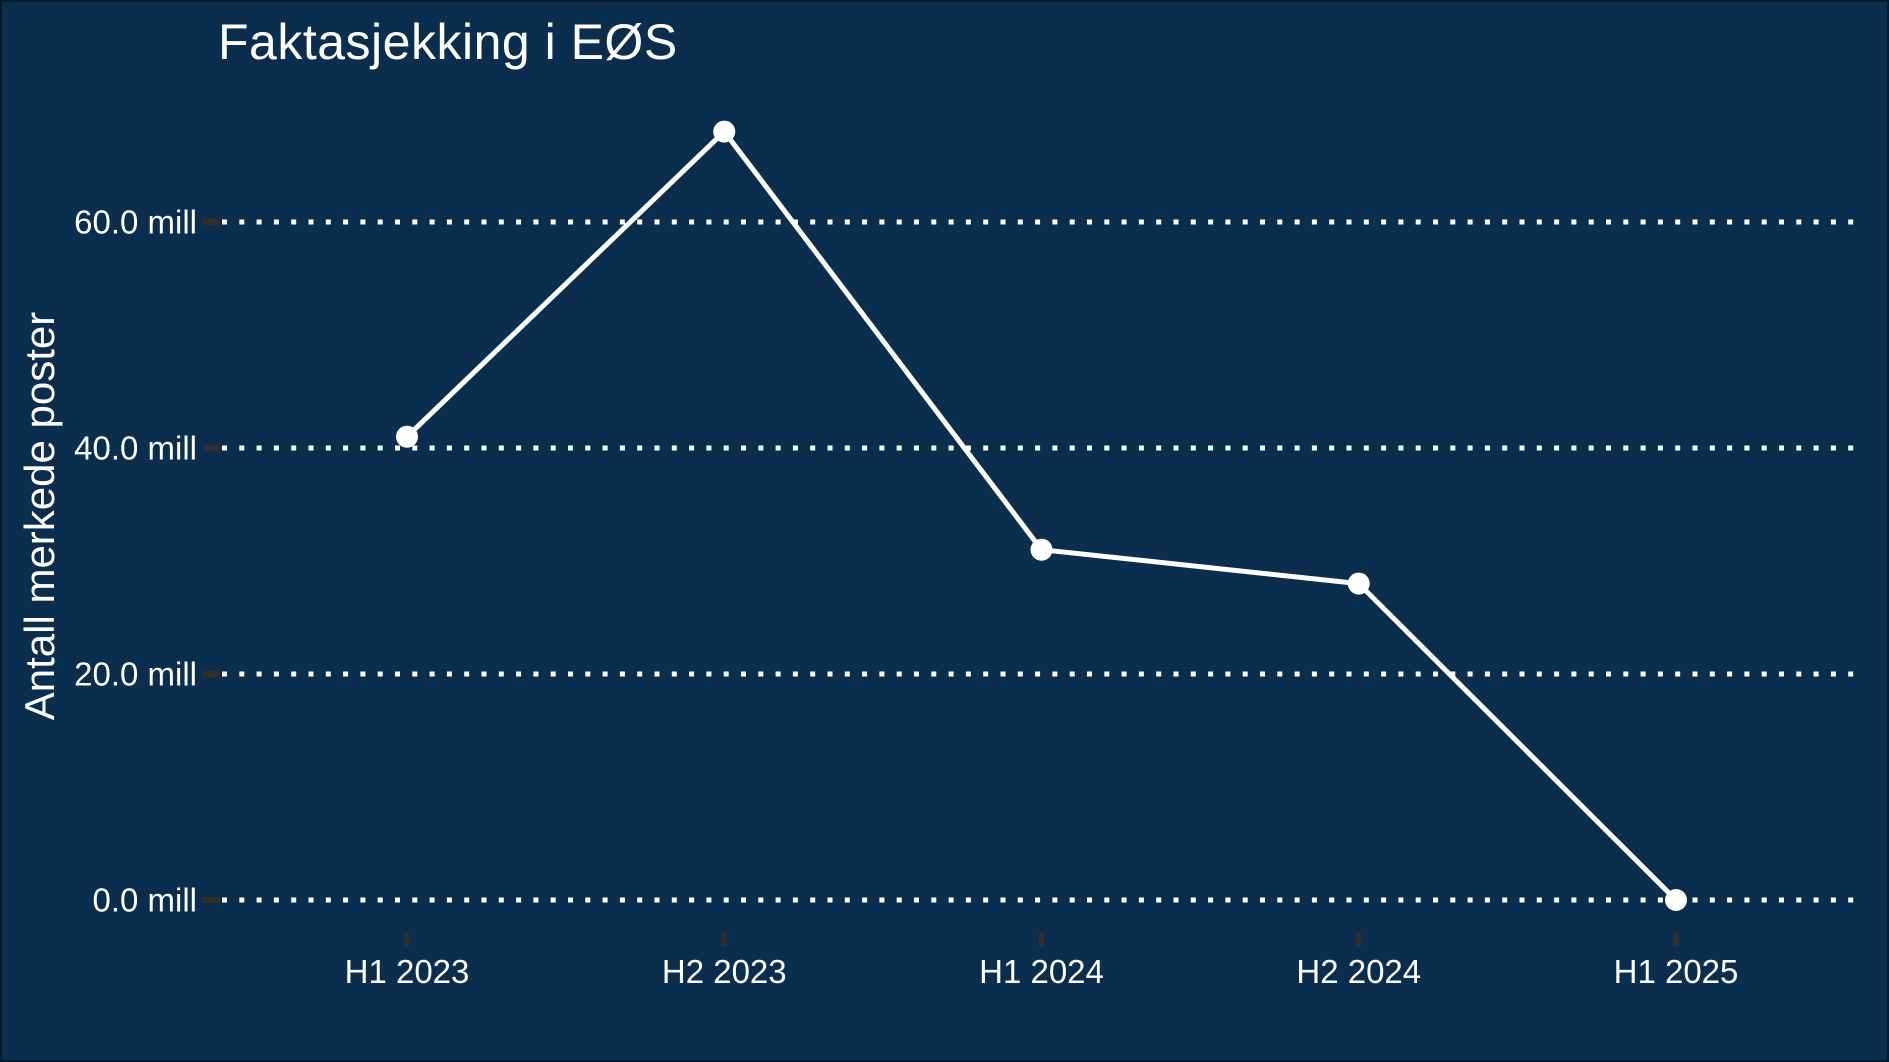 The width and height of the screenshot is (1889, 1062). What do you see at coordinates (448, 42) in the screenshot?
I see `chart-title: Faktasjekking i EØS` at bounding box center [448, 42].